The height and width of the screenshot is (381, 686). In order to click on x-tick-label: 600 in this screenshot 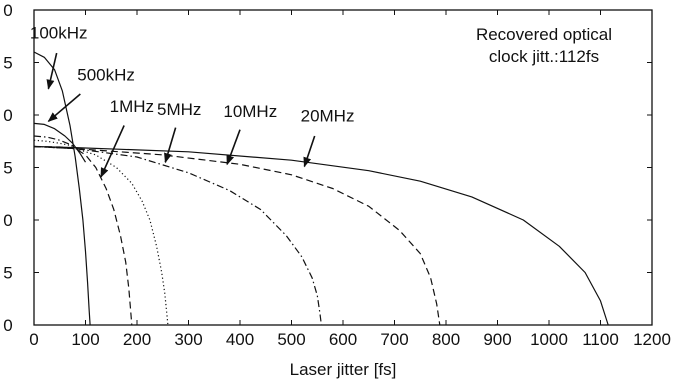, I will do `click(343, 339)`.